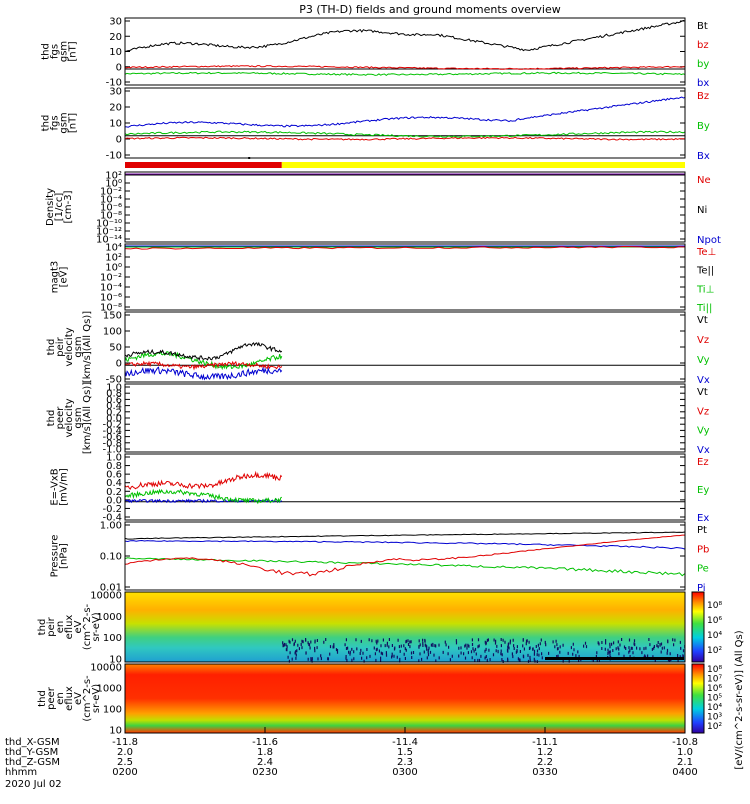 Image resolution: width=750 pixels, height=804 pixels. What do you see at coordinates (703, 156) in the screenshot?
I see `legend-entry: Bx` at bounding box center [703, 156].